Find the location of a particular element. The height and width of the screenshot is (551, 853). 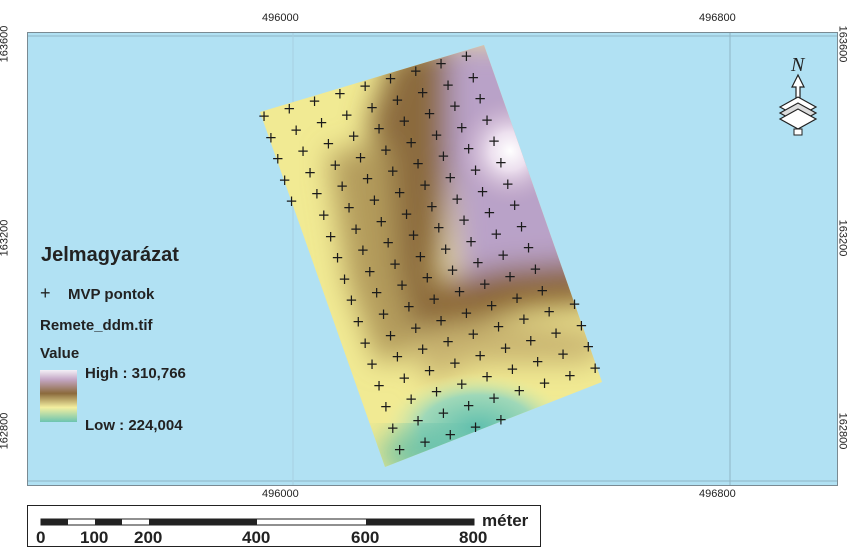

x-tick-top-496800: 496800 is located at coordinates (717, 18).